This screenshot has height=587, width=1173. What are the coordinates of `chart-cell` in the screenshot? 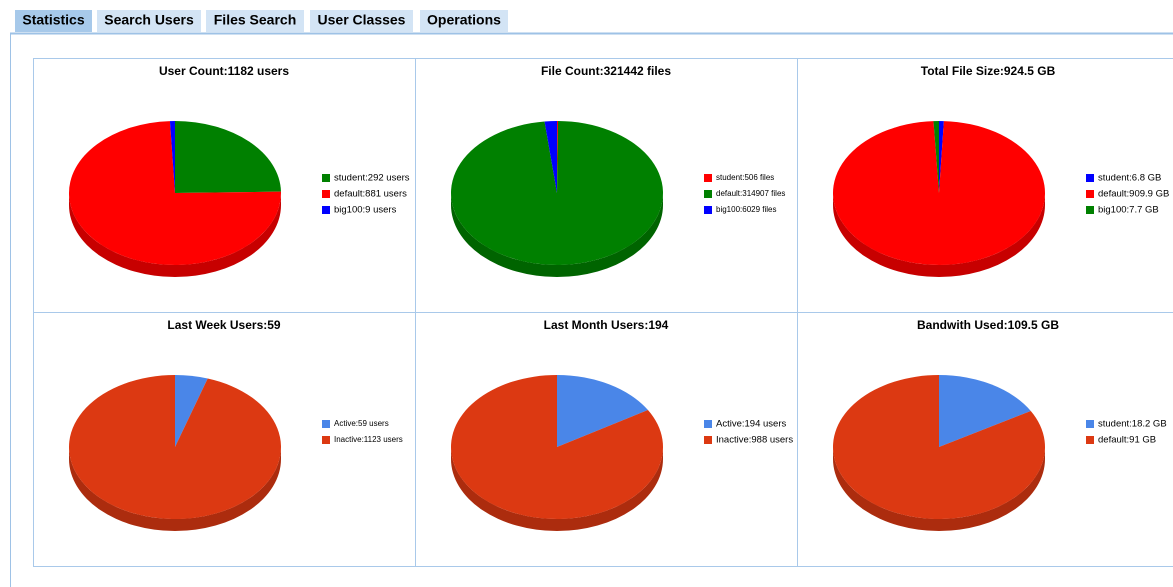 It's located at (985, 439).